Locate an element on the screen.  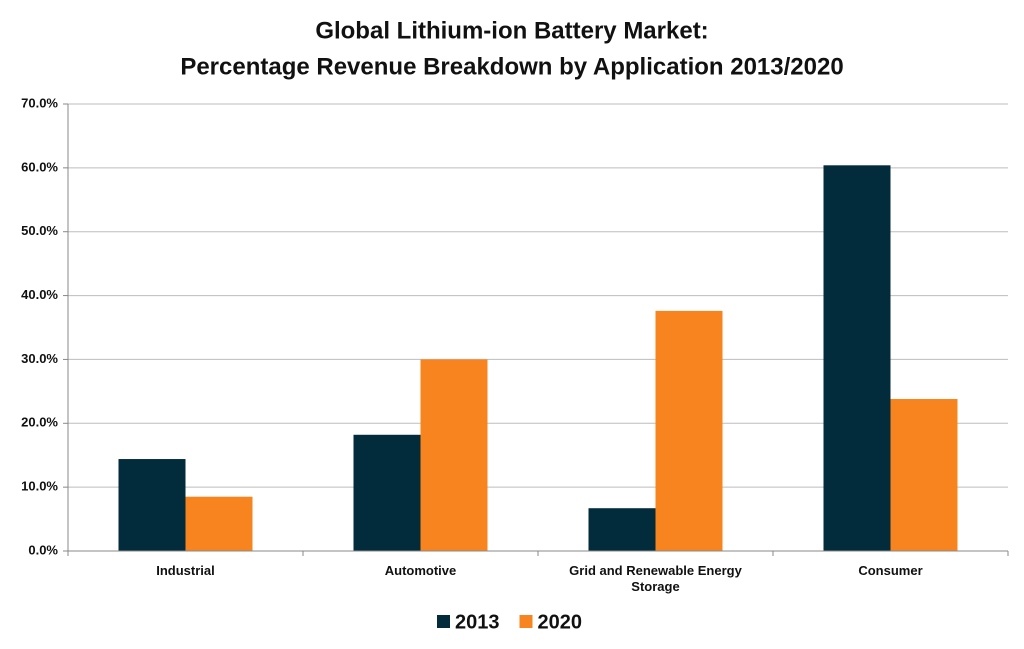
y-tick-label: 10.0% is located at coordinates (39, 486).